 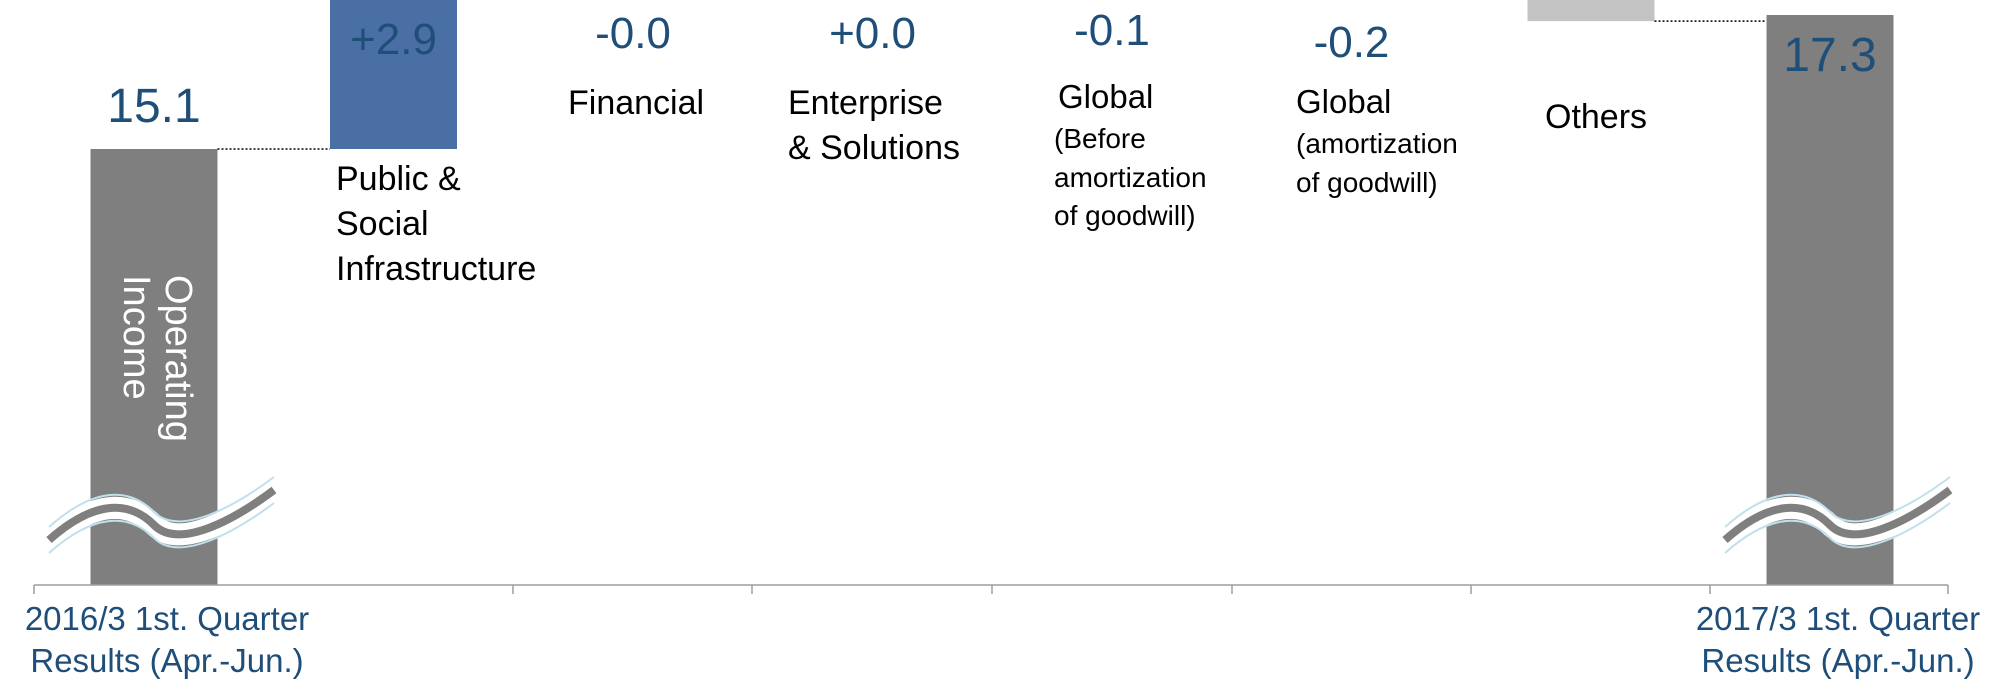 What do you see at coordinates (1100, 138) in the screenshot?
I see `category-label-global1-line-2: (Before` at bounding box center [1100, 138].